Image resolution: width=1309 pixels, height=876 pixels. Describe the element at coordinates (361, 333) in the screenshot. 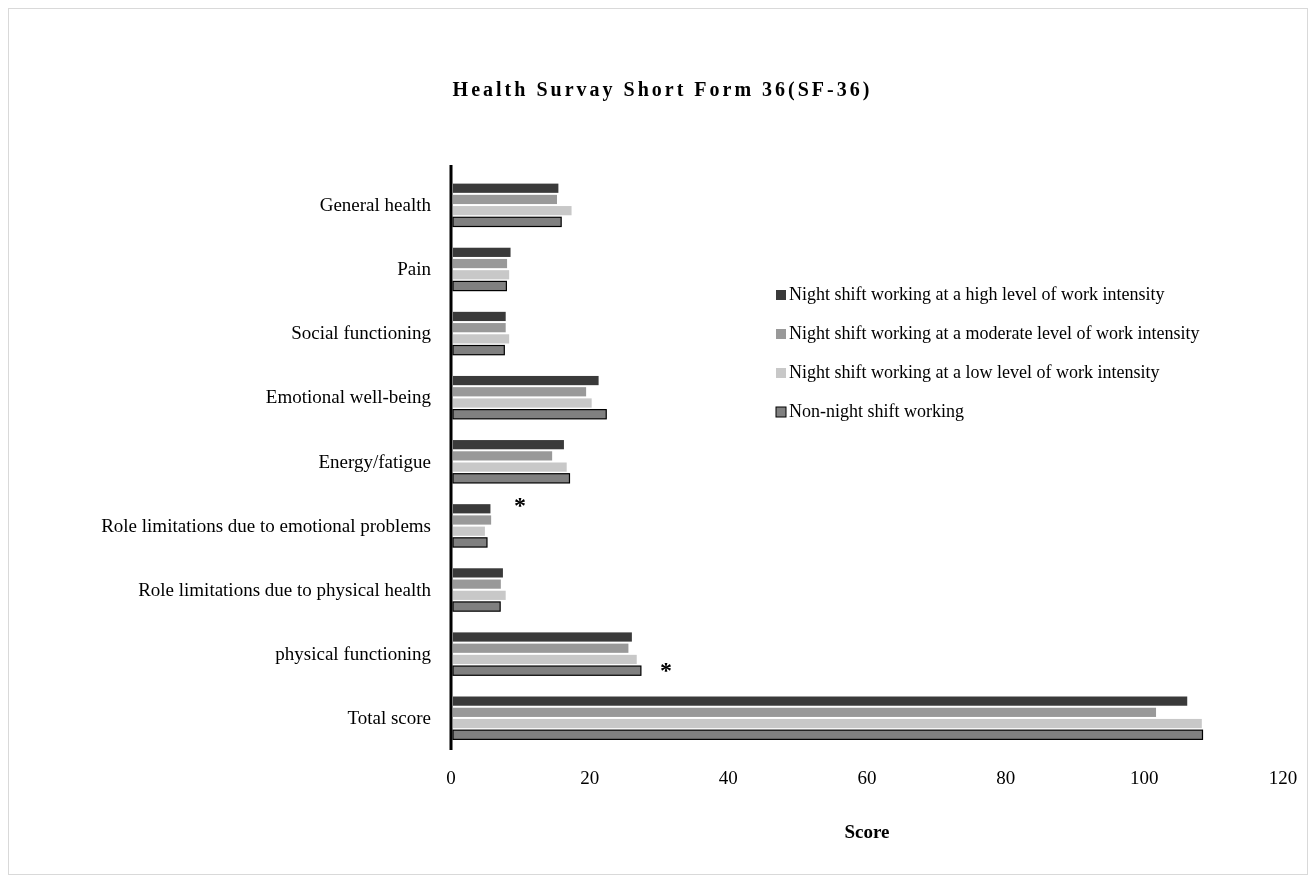

I see `y-tick-label: Social functioning` at that location.